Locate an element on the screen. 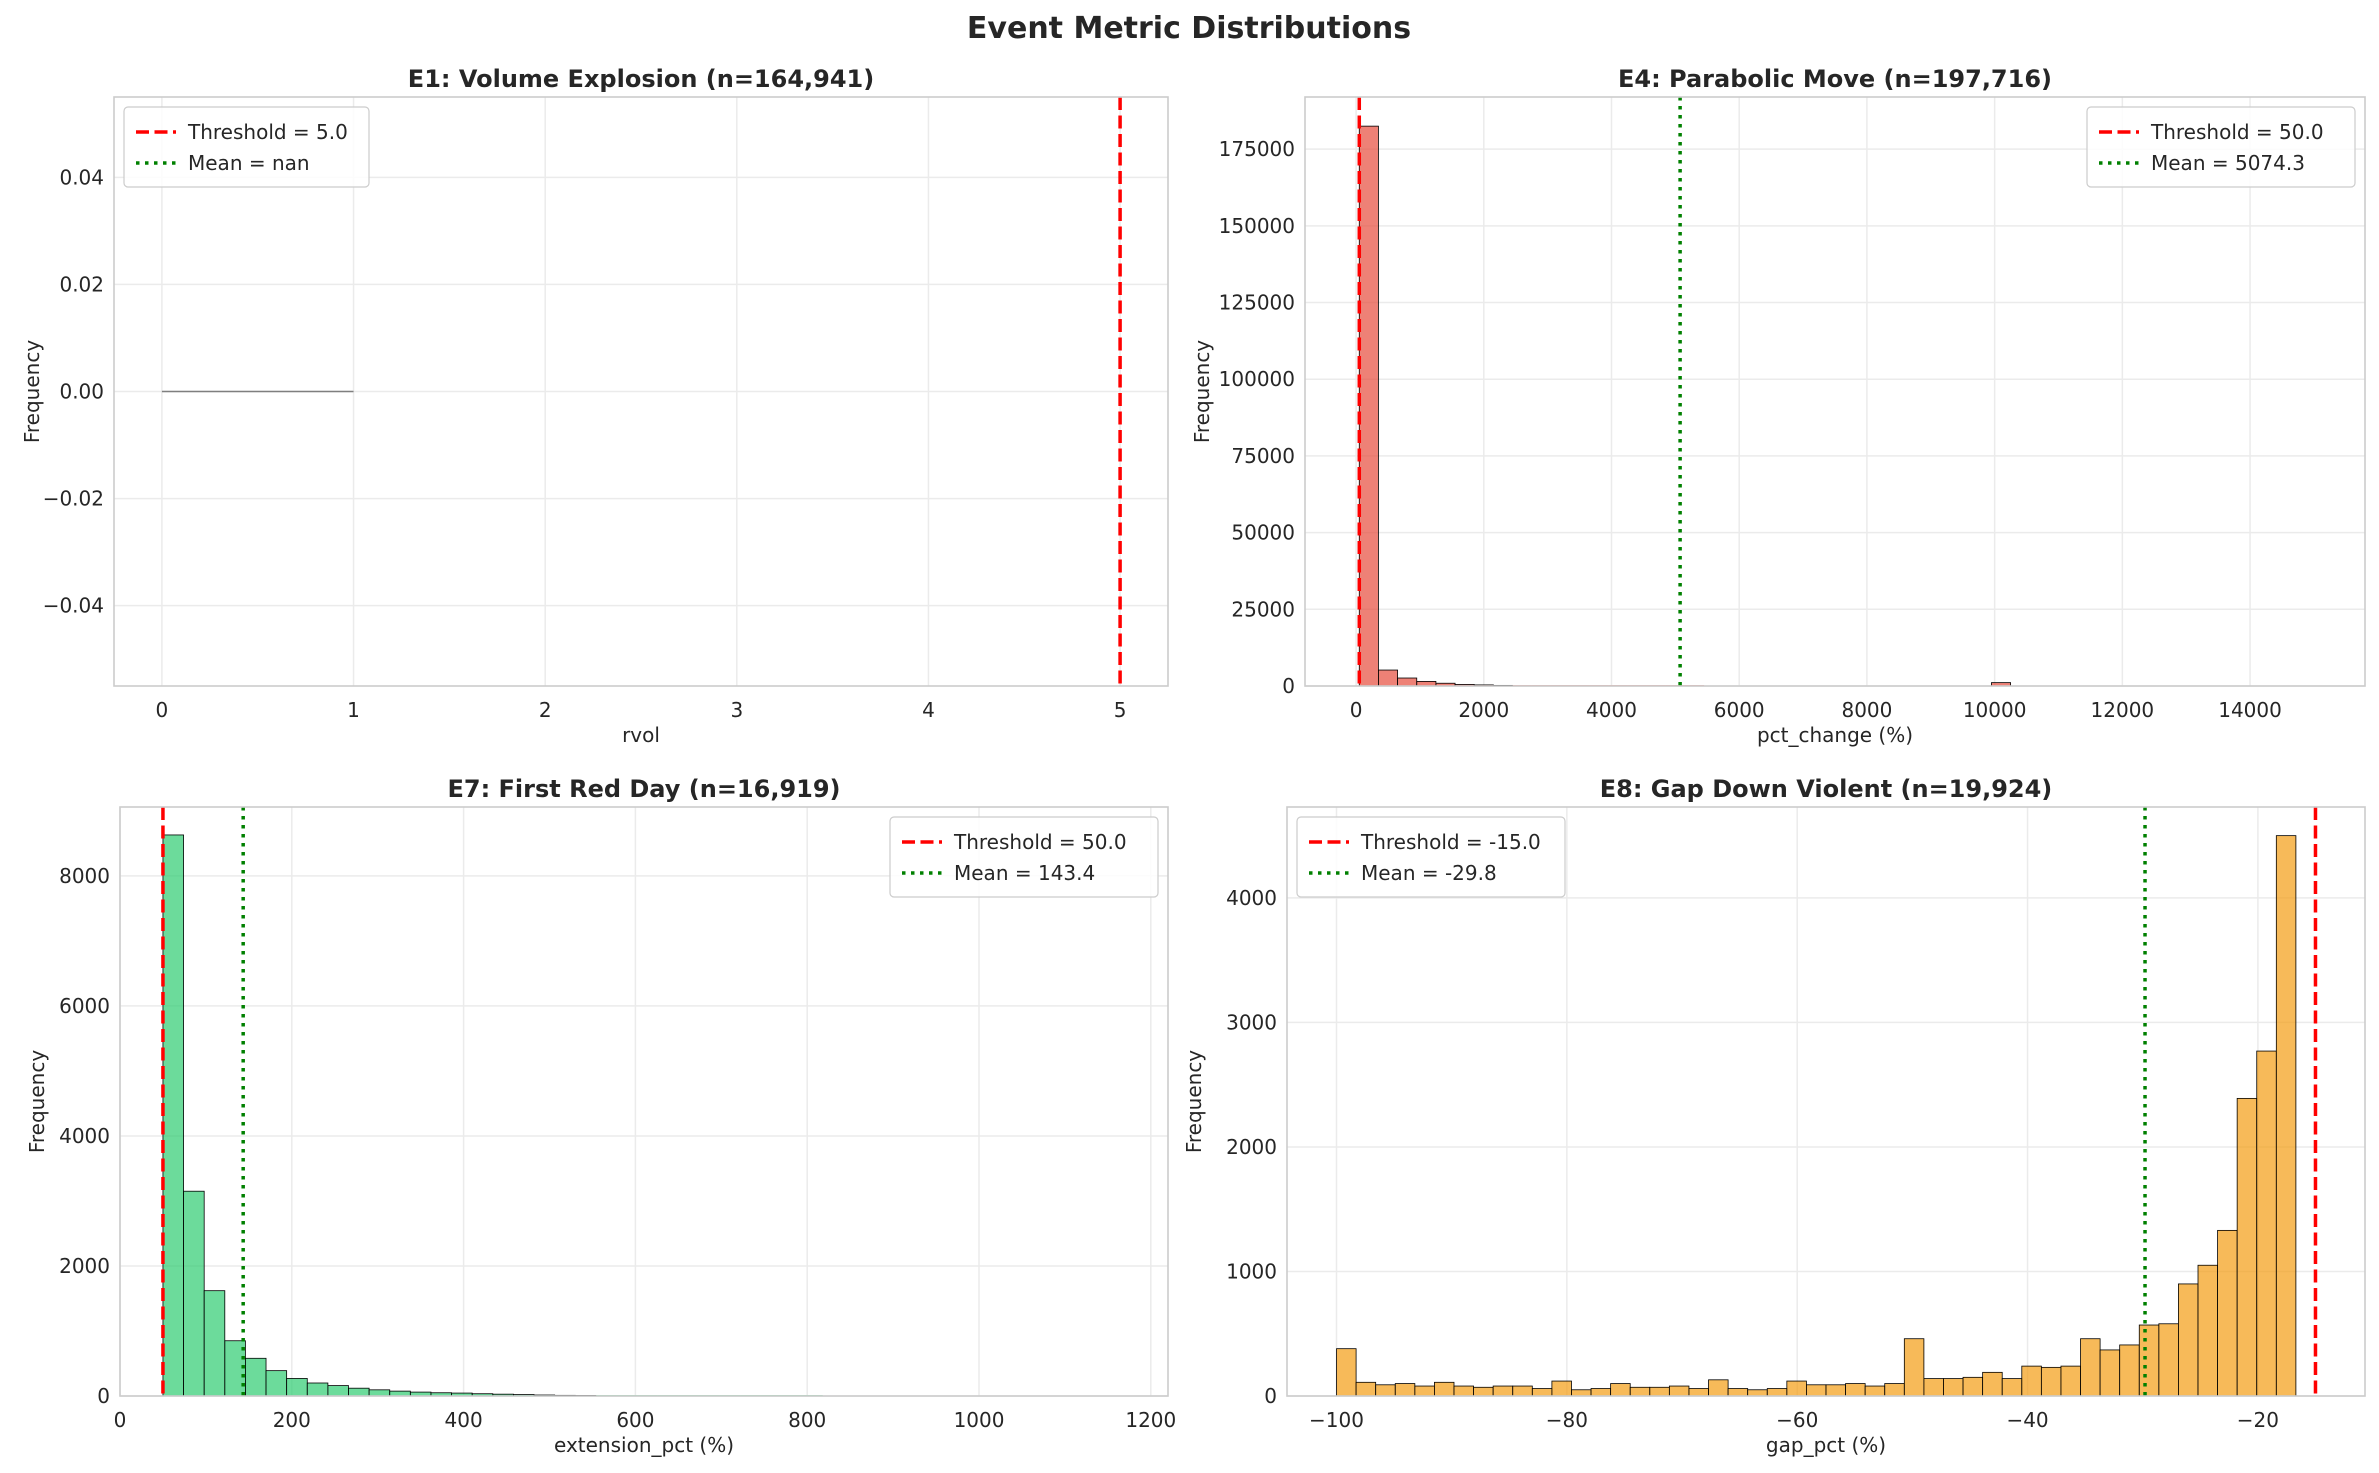 The image size is (2379, 1473). x-axis-label: gap_pct (%) is located at coordinates (1826, 1445).